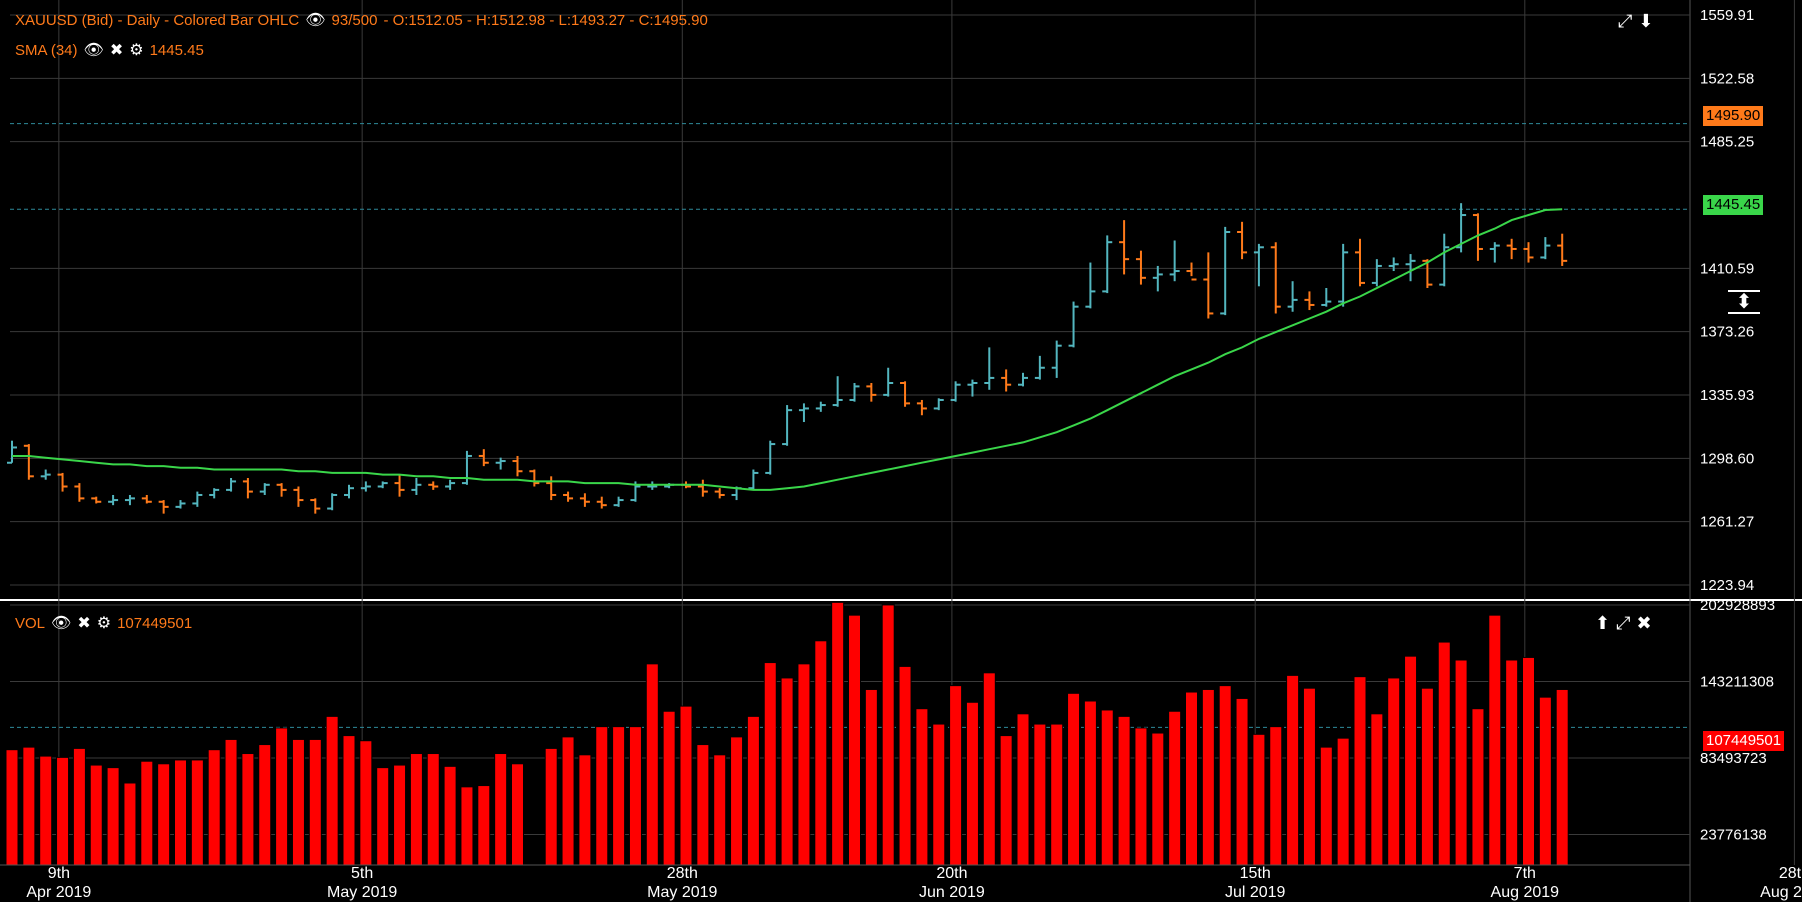  Describe the element at coordinates (1727, 78) in the screenshot. I see `price-tick-label: 1522.58` at that location.